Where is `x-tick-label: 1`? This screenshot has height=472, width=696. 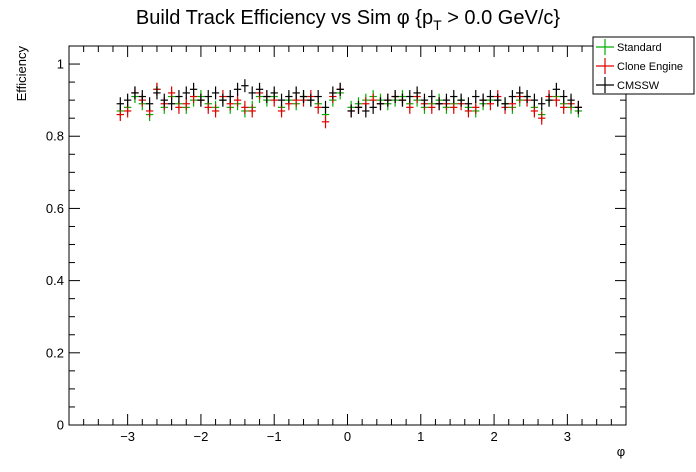
x-tick-label: 1 is located at coordinates (420, 436).